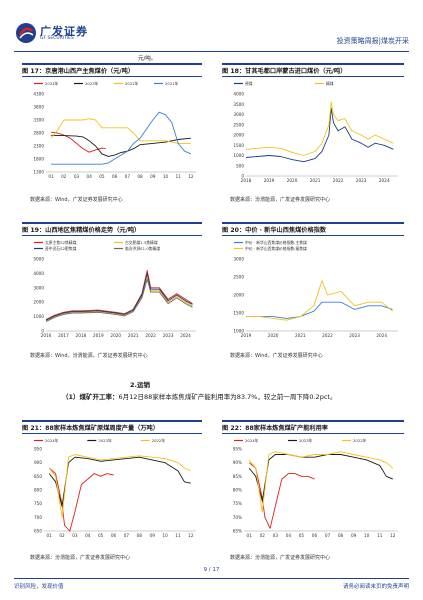 The height and width of the screenshot is (600, 423). Describe the element at coordinates (238, 313) in the screenshot. I see `y-tick-label: 1500` at that location.